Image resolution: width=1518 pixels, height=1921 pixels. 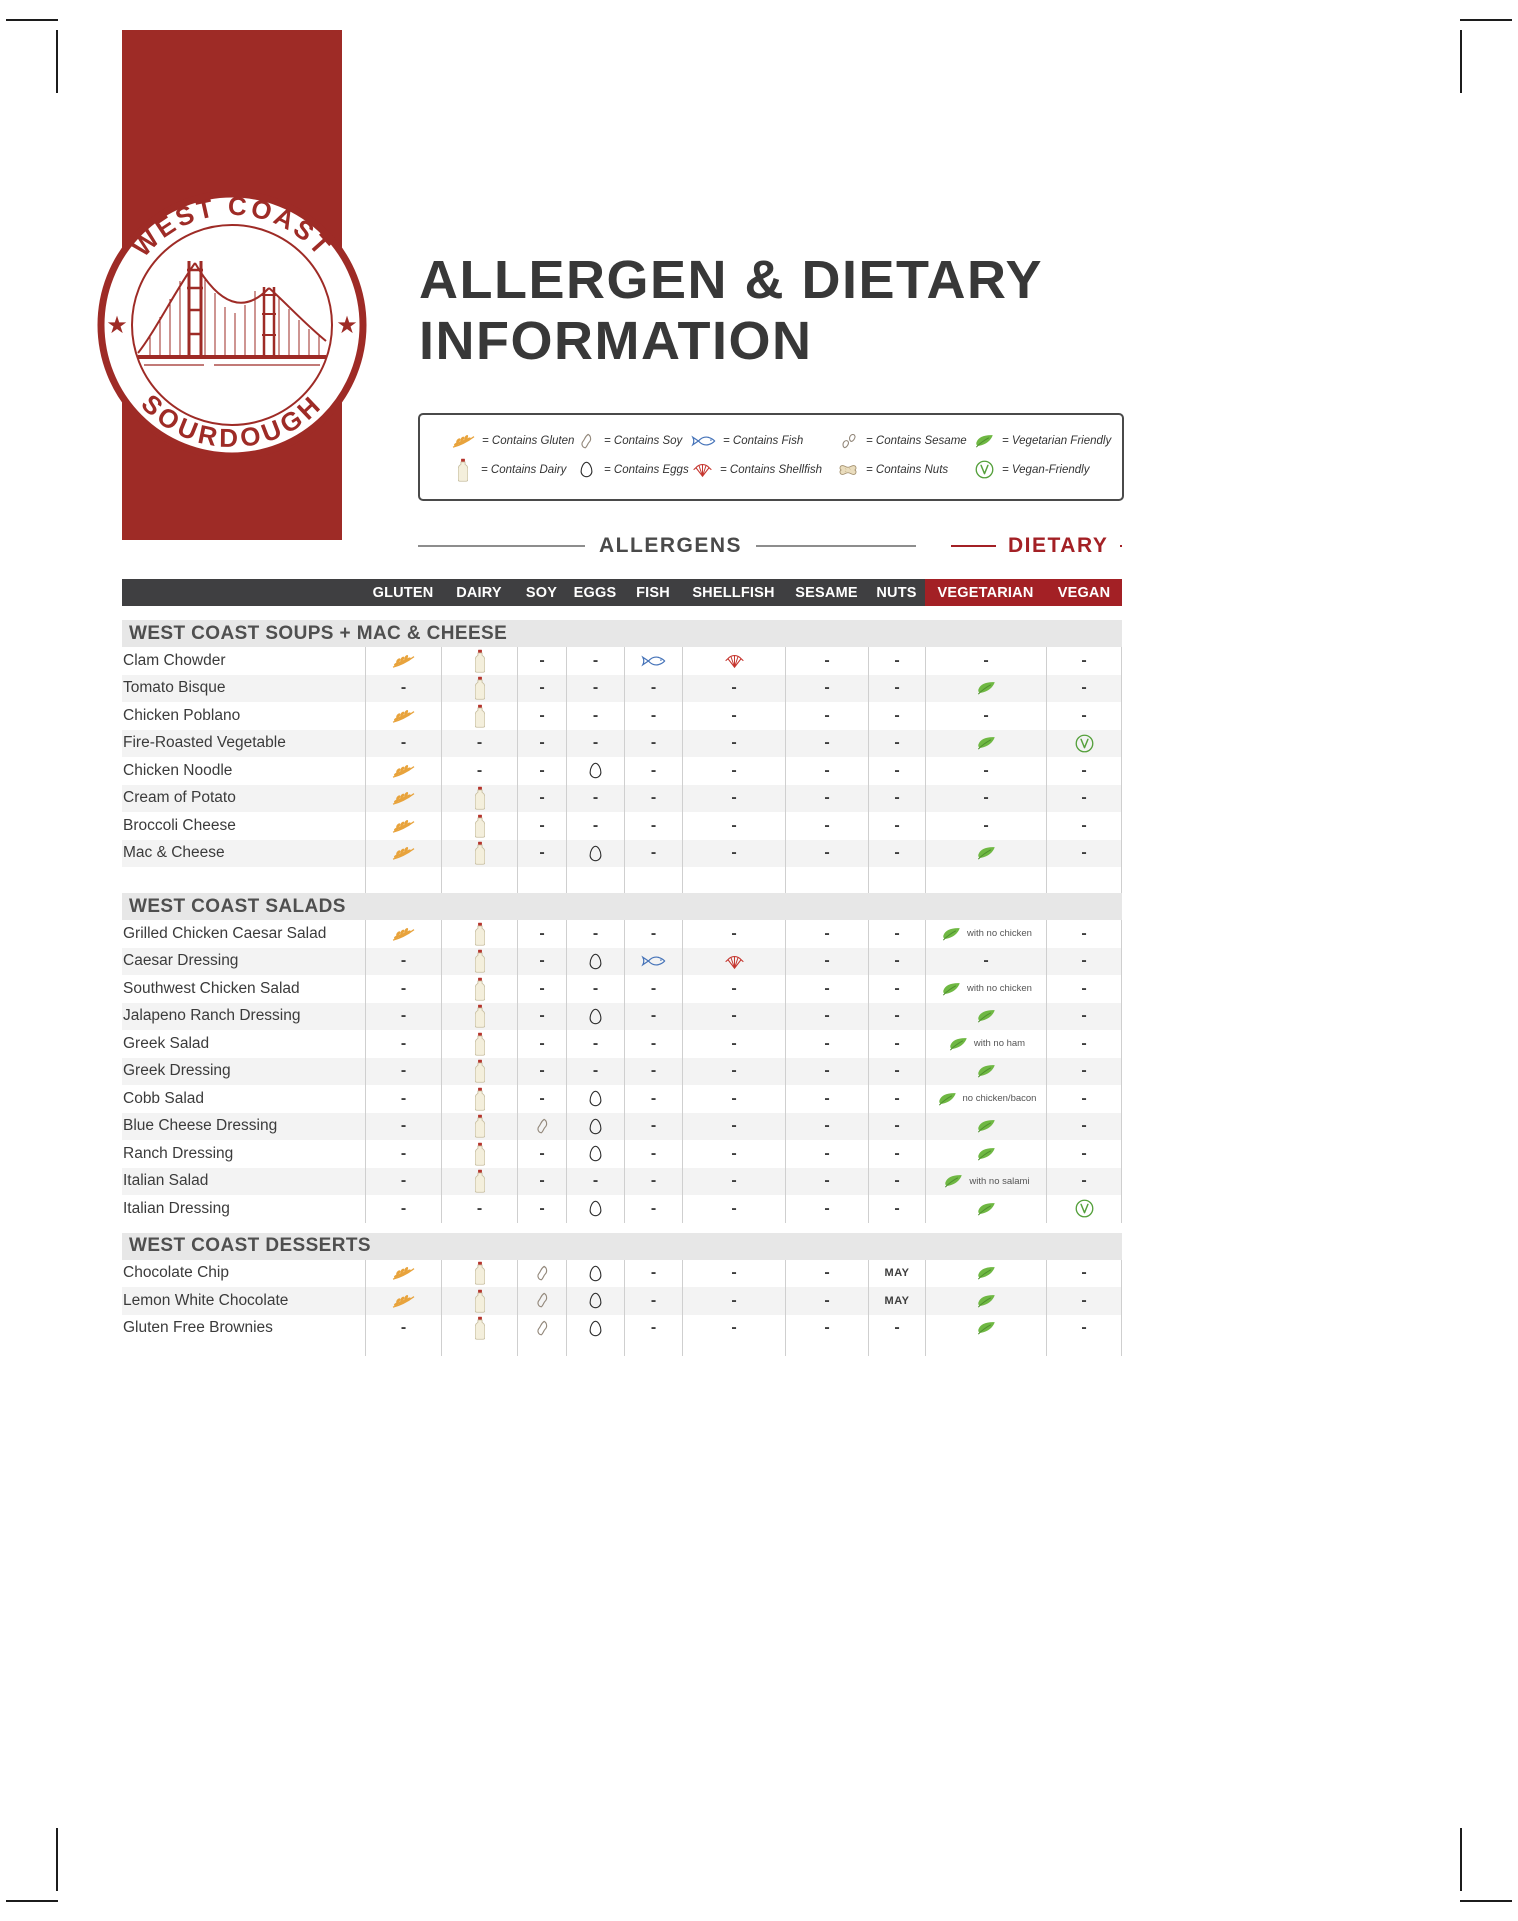 What do you see at coordinates (653, 661) in the screenshot?
I see `cell-fish` at bounding box center [653, 661].